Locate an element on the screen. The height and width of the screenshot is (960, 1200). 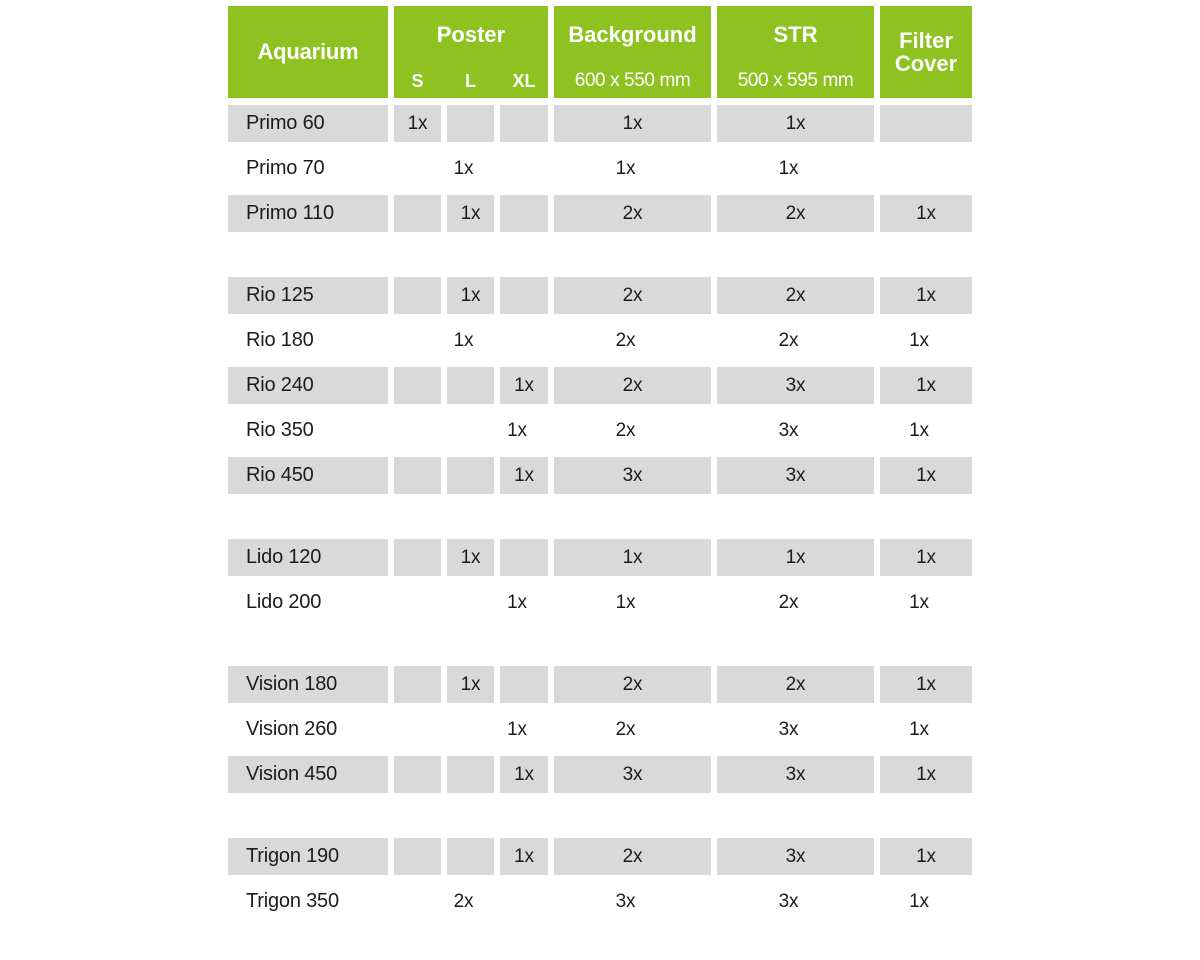
header-filter-cover: Filter Cover is located at coordinates (926, 52).